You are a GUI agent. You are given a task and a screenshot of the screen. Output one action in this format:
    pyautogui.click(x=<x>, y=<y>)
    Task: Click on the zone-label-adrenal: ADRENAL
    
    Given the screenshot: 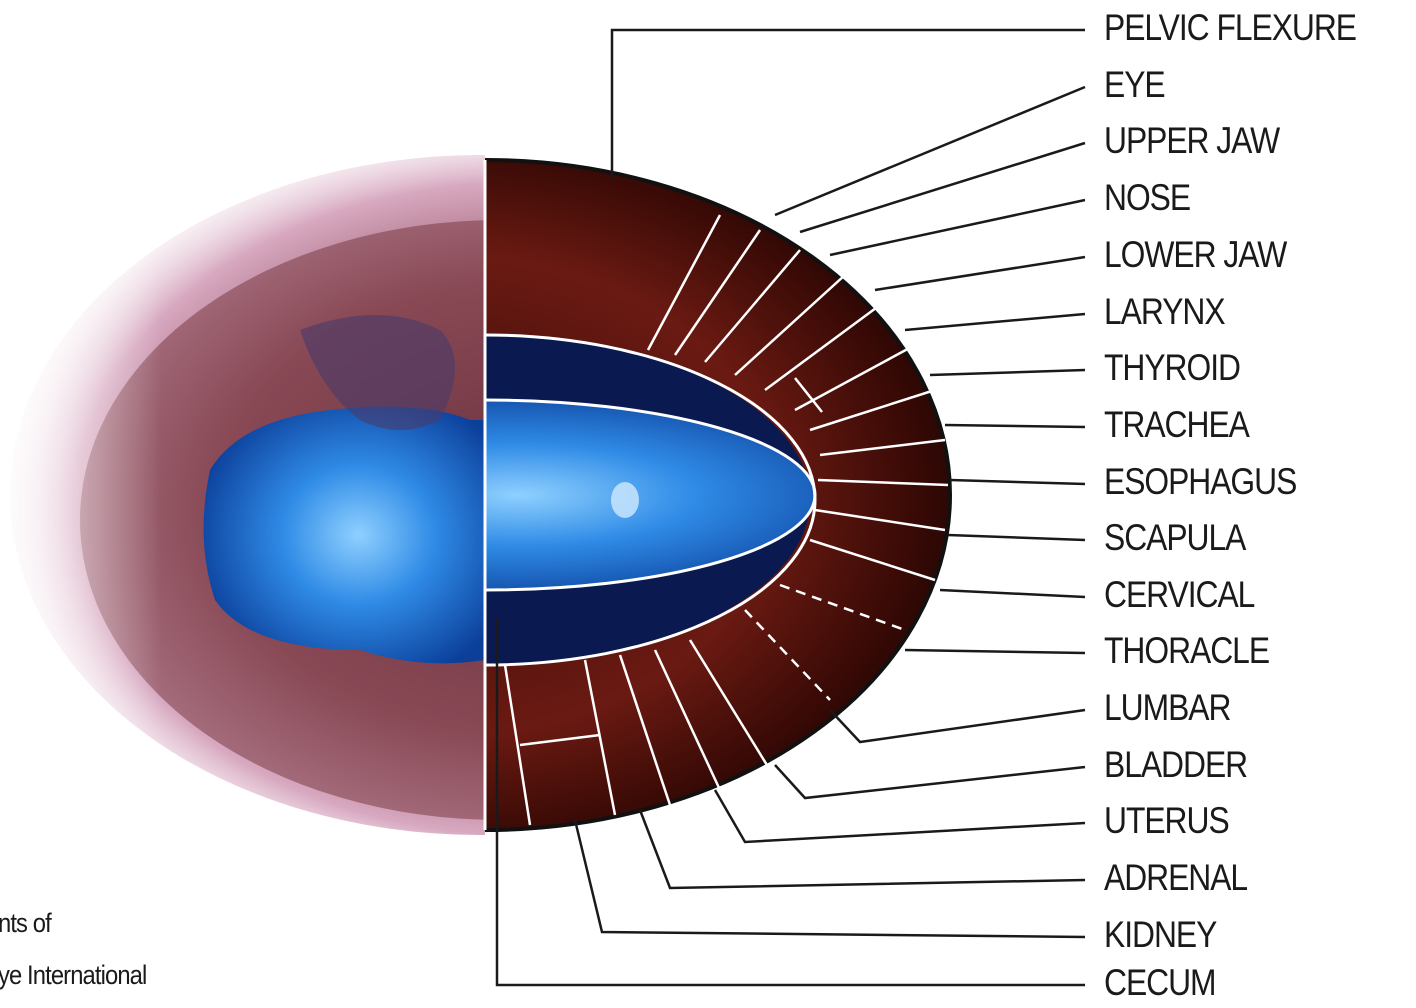 What is the action you would take?
    pyautogui.click(x=1176, y=877)
    